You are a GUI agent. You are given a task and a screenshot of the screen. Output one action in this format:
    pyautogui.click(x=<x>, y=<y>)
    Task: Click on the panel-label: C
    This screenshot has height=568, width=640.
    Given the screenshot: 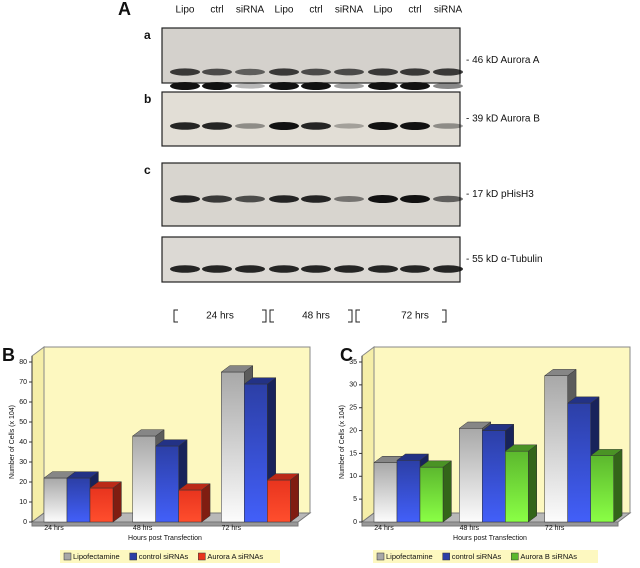 What is the action you would take?
    pyautogui.click(x=346, y=355)
    